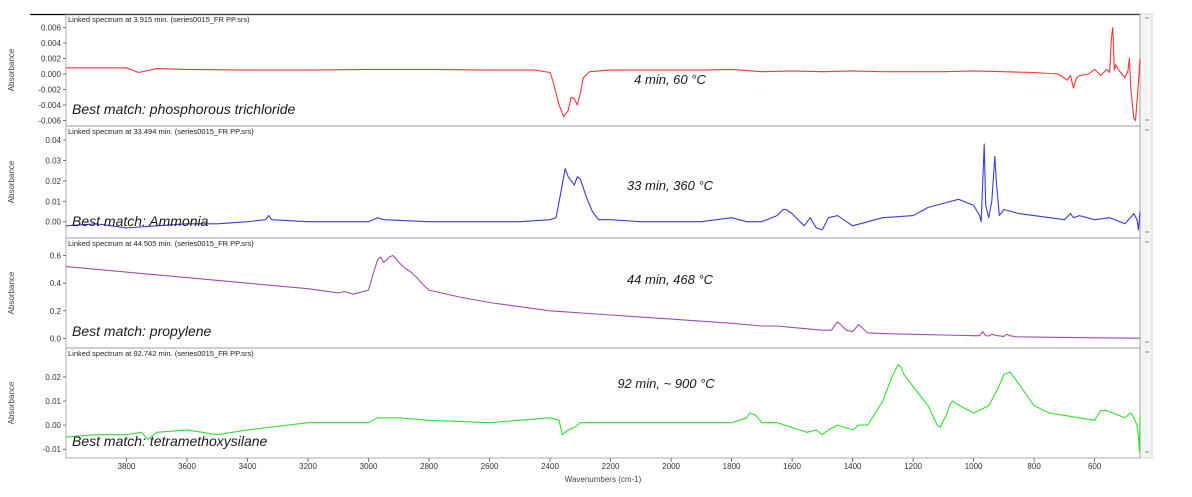  What do you see at coordinates (490, 466) in the screenshot?
I see `x-tick-label: 2600` at bounding box center [490, 466].